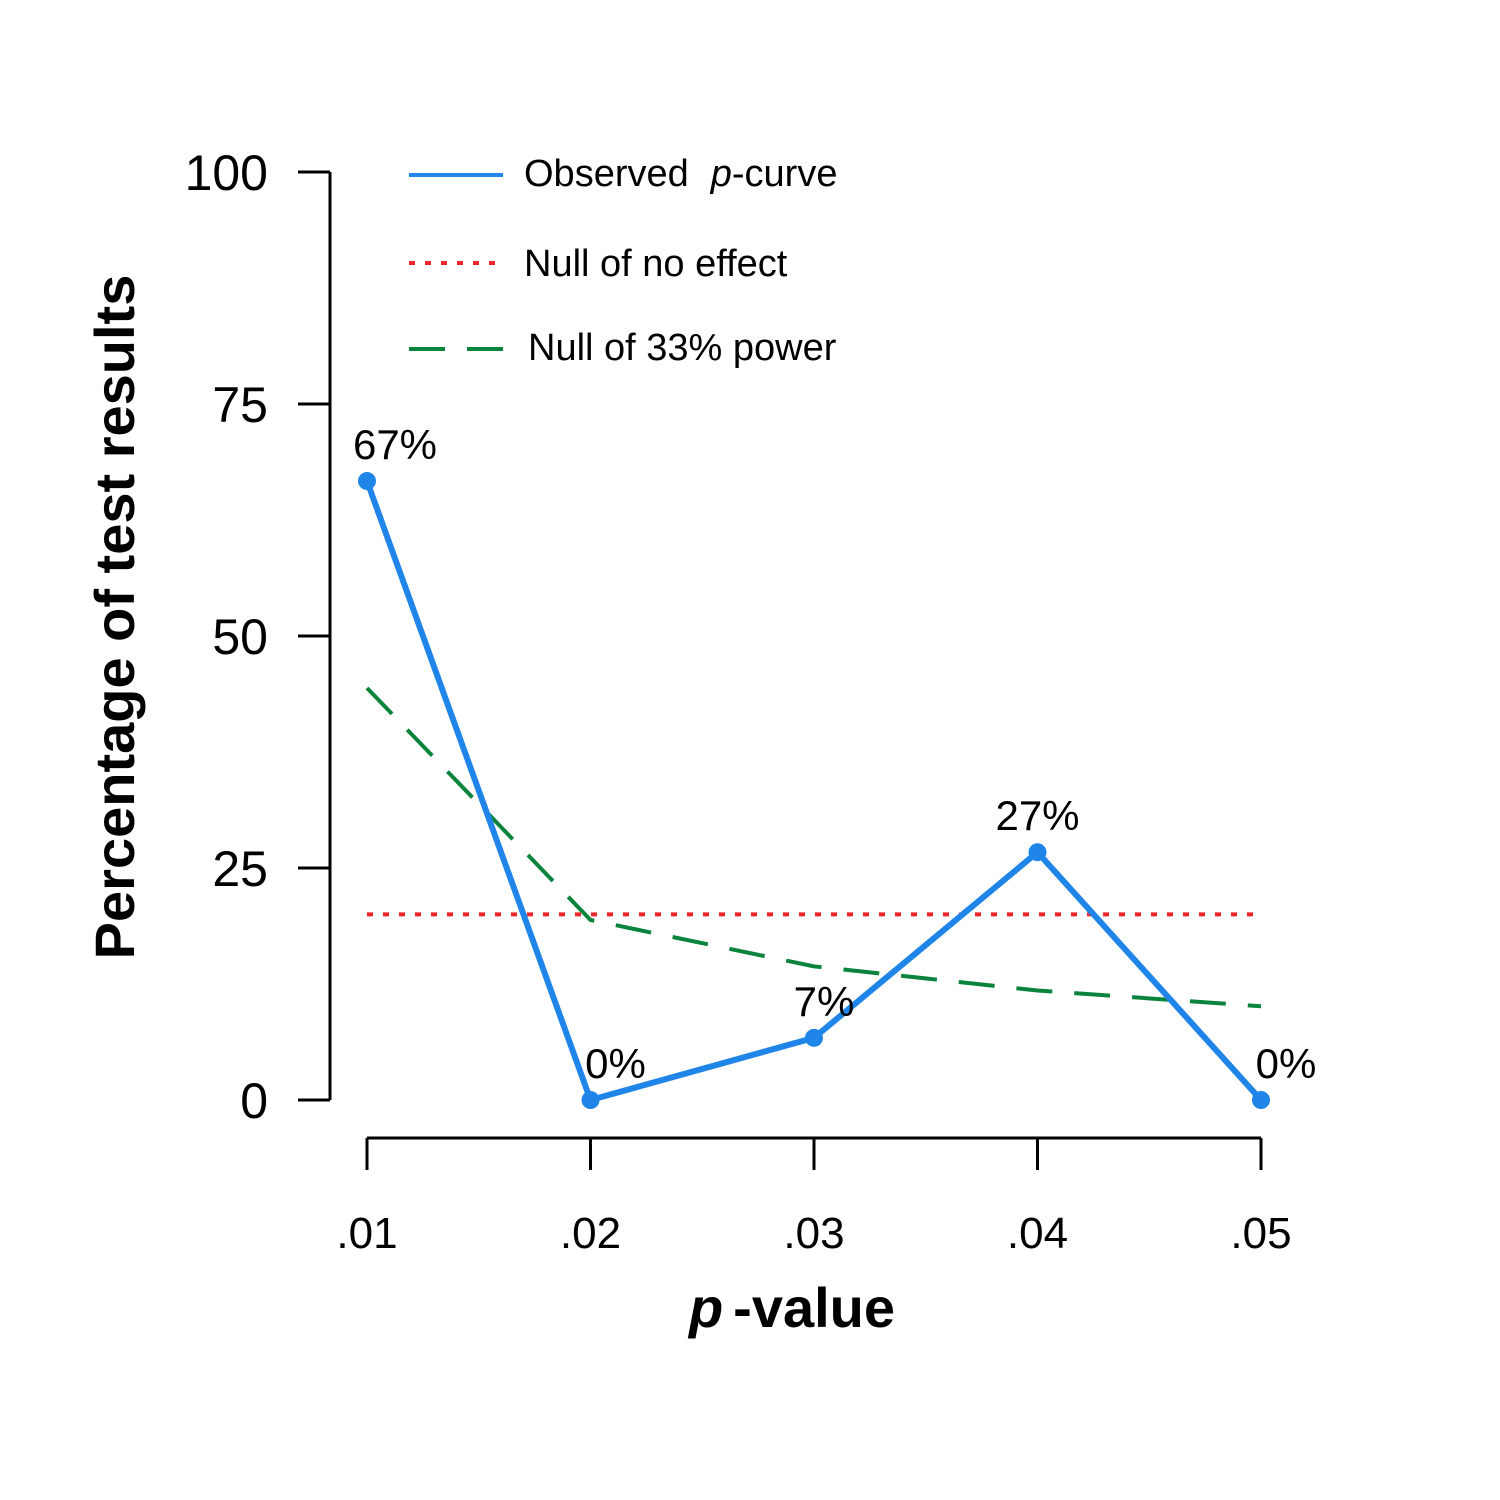  What do you see at coordinates (1260, 1233) in the screenshot?
I see `x-tick-label: .05` at bounding box center [1260, 1233].